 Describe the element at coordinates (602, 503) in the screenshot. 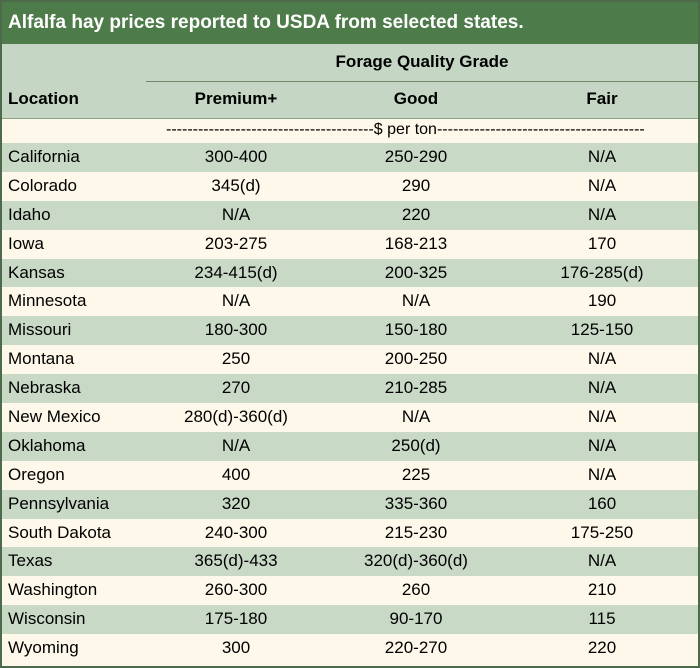

I see `fair-price-cell: 160` at that location.